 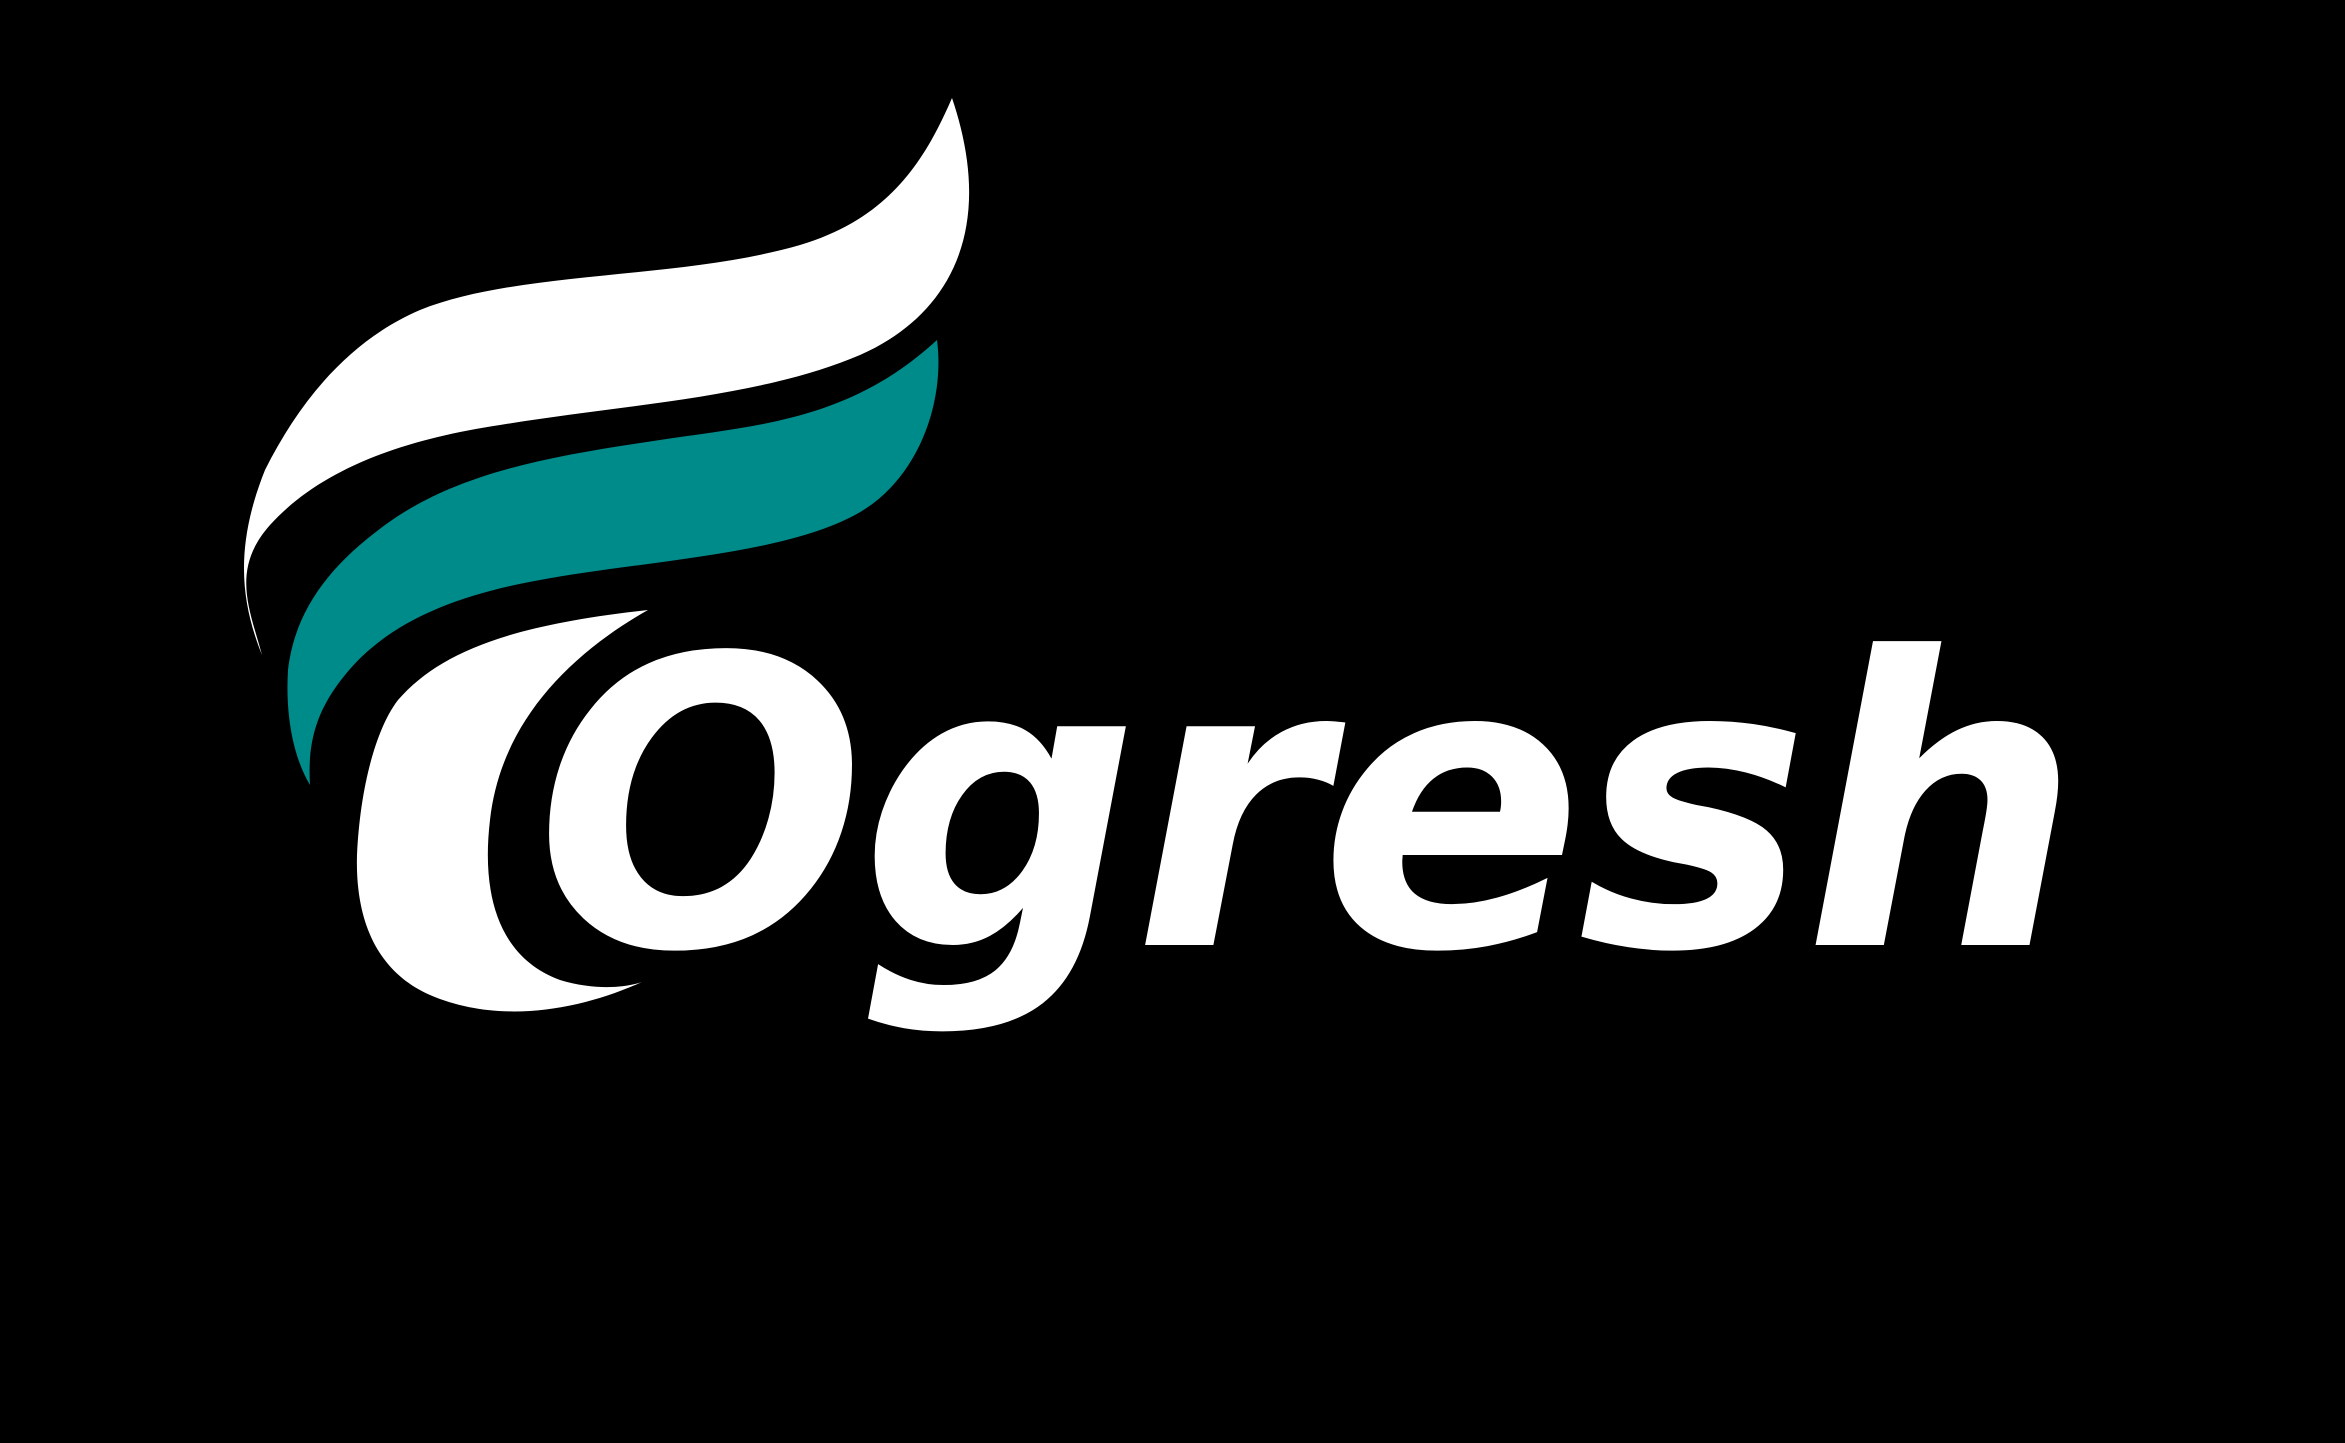 What do you see at coordinates (613, 562) in the screenshot?
I see `swoosh-teal-middle` at bounding box center [613, 562].